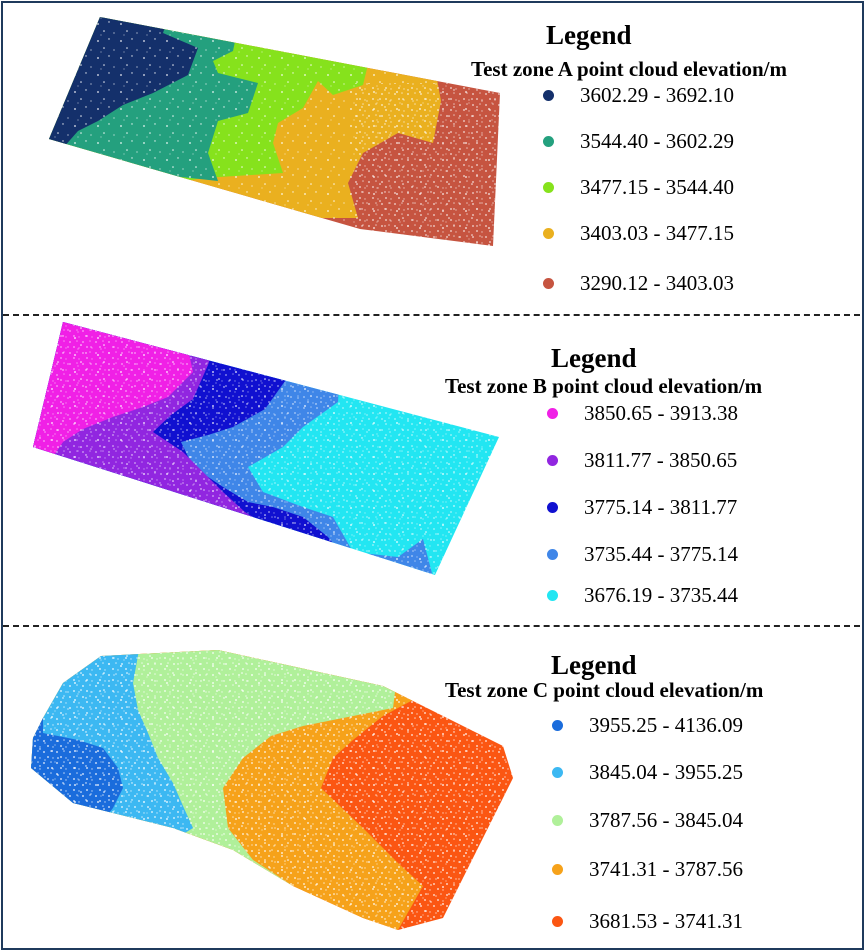 The image size is (865, 950). I want to click on legend-item-c-4: 3741.31 - 3787.56, so click(647, 869).